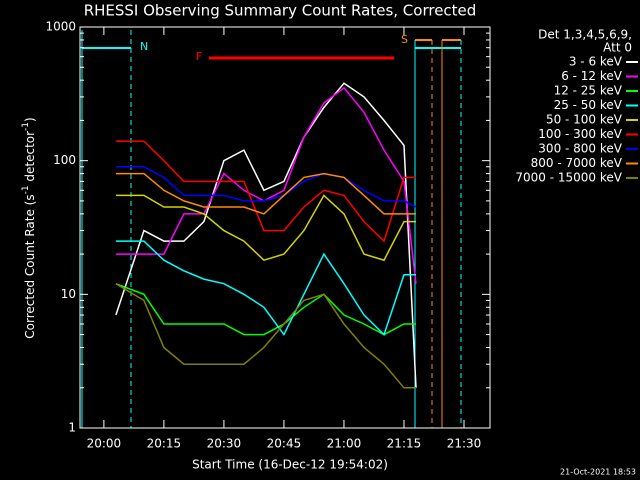 The height and width of the screenshot is (480, 640). What do you see at coordinates (68, 294) in the screenshot?
I see `y-tick-label: 10` at bounding box center [68, 294].